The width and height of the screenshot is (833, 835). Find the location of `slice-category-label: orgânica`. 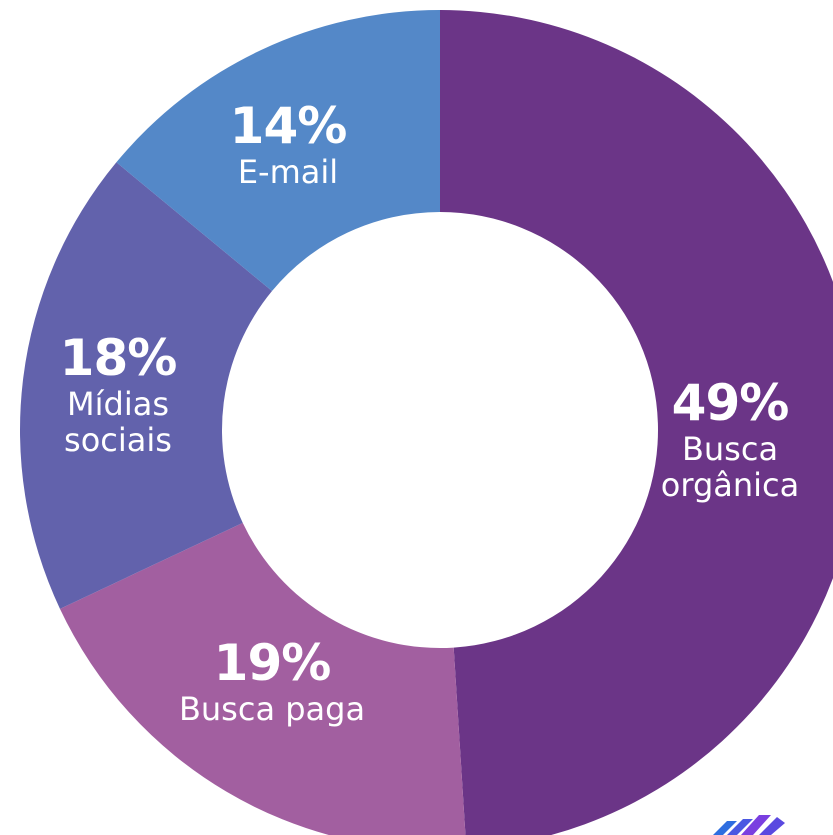

slice-category-label: orgânica is located at coordinates (730, 485).